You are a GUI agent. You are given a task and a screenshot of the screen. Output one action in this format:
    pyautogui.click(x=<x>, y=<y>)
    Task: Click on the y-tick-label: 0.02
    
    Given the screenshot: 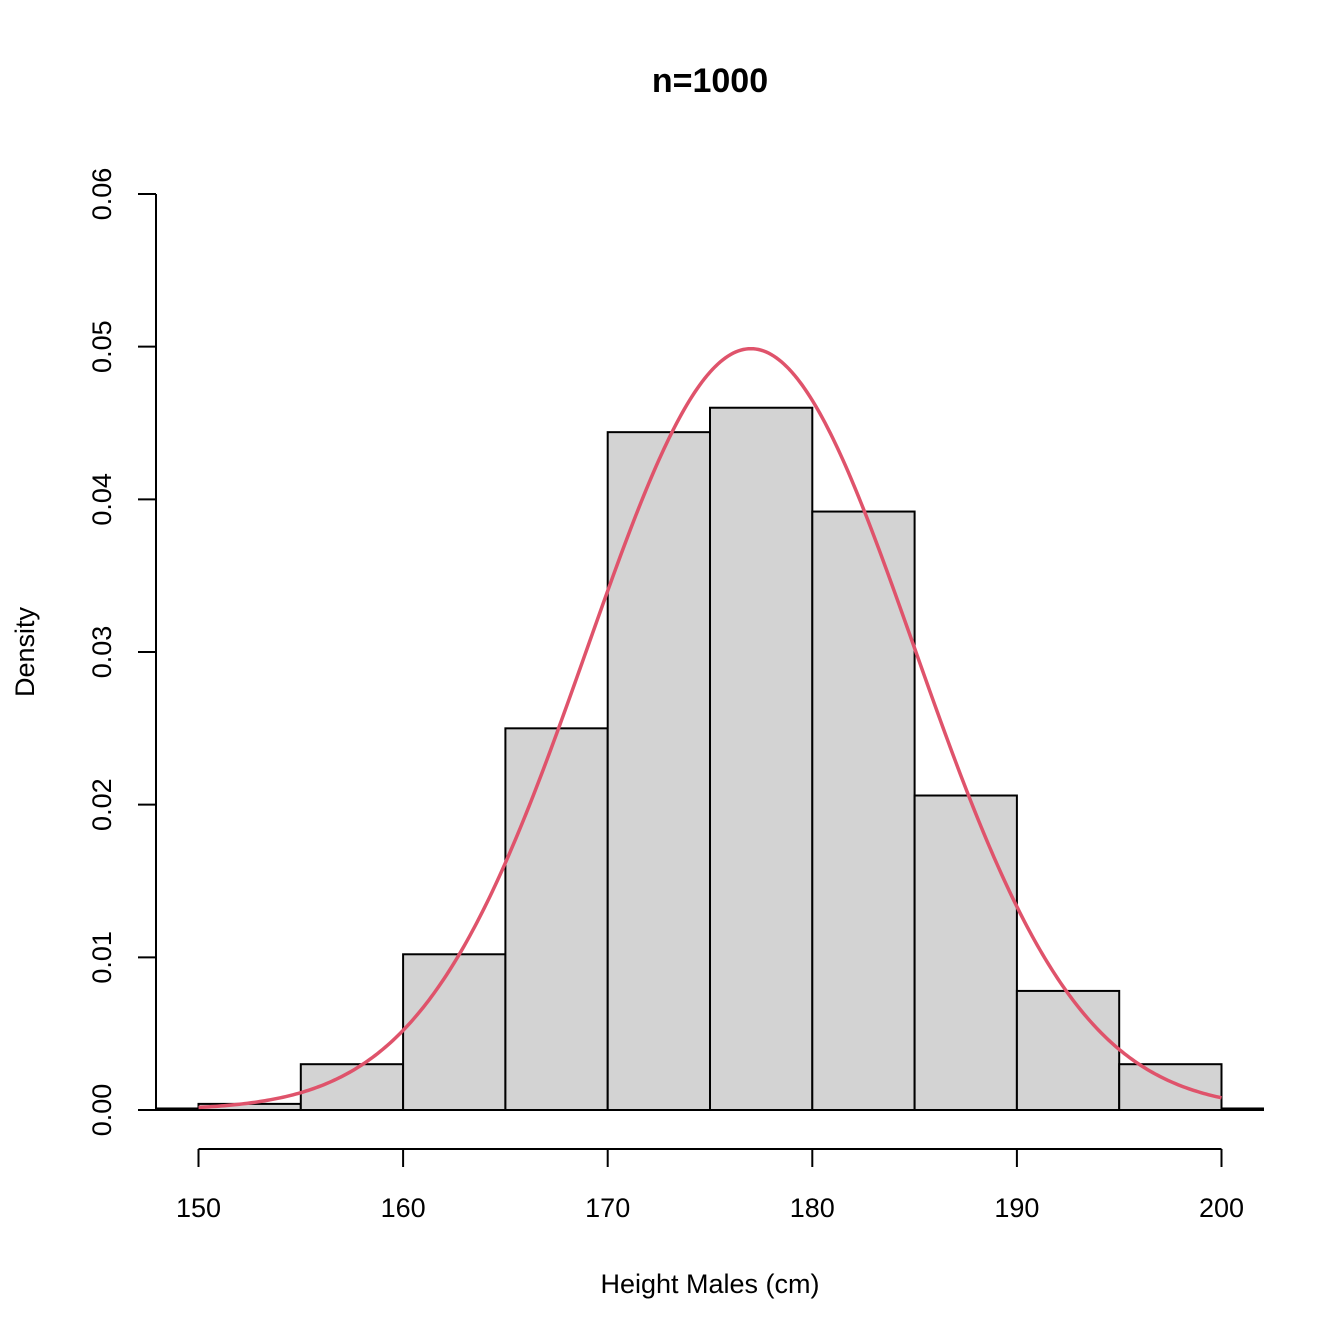 What is the action you would take?
    pyautogui.click(x=102, y=804)
    